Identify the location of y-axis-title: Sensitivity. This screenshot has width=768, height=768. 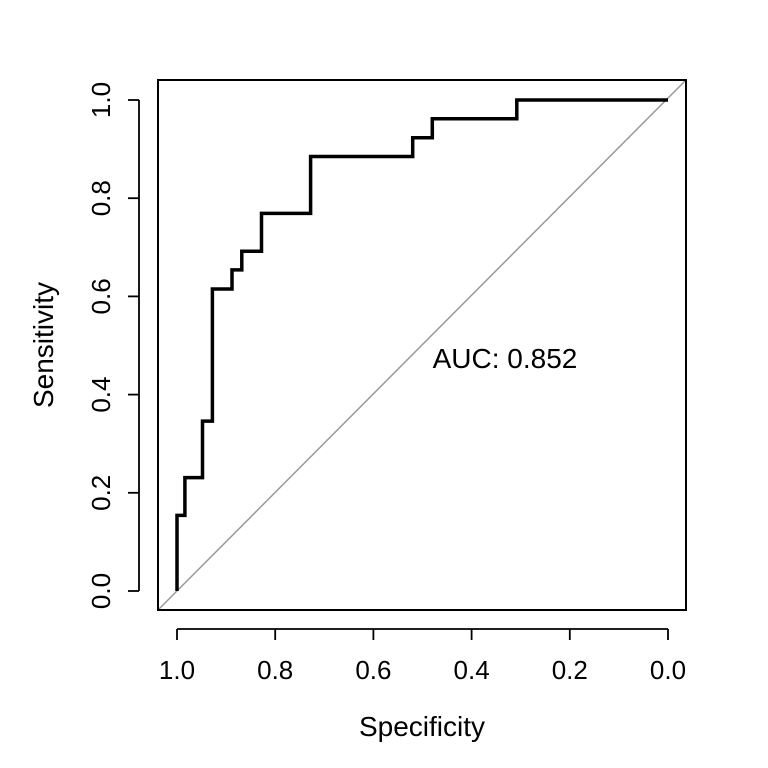
(43, 345).